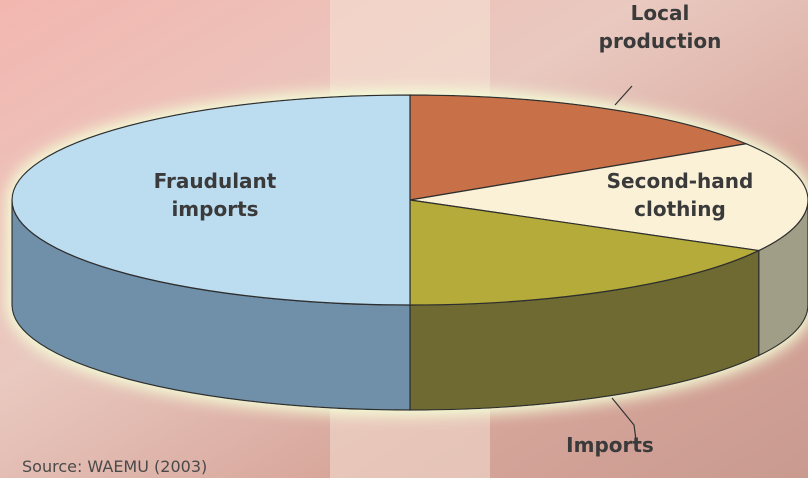  What do you see at coordinates (215, 195) in the screenshot?
I see `slice-label: Fraudulant imports` at bounding box center [215, 195].